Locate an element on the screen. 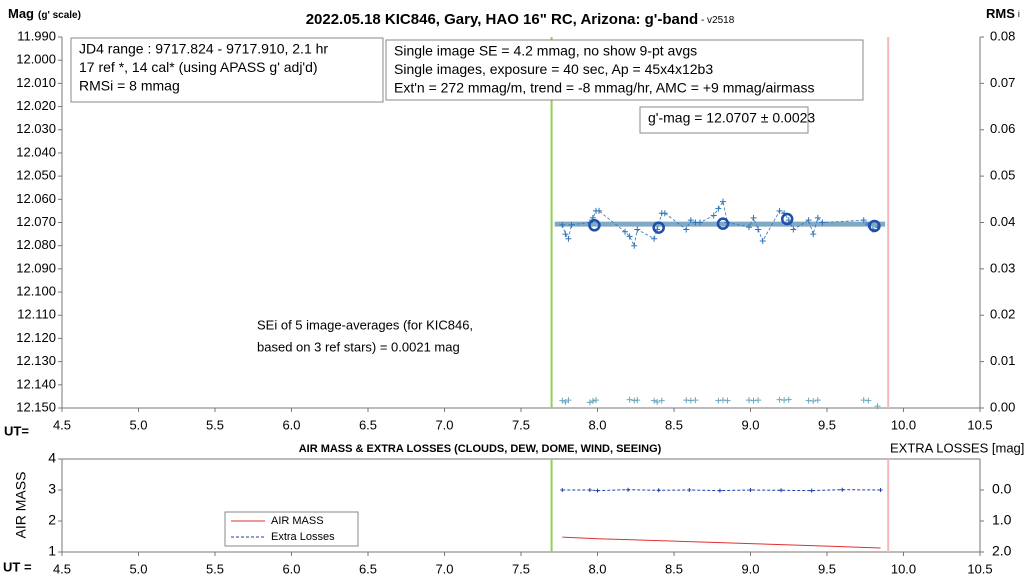 This screenshot has width=1030, height=578. annotation-text: 17 ref *, 14 cal* (using APASS g' adj'd) is located at coordinates (198, 67).